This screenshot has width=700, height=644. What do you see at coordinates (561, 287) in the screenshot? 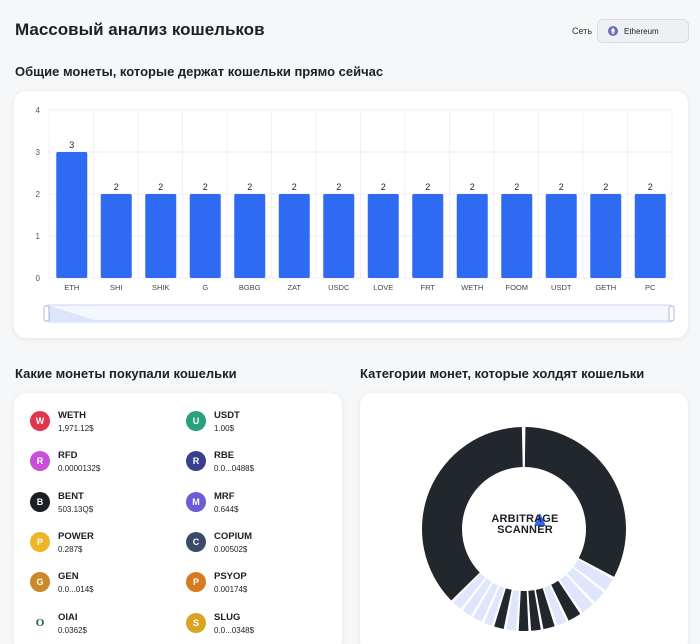
I see `x-tick-label: USDT` at bounding box center [561, 287].